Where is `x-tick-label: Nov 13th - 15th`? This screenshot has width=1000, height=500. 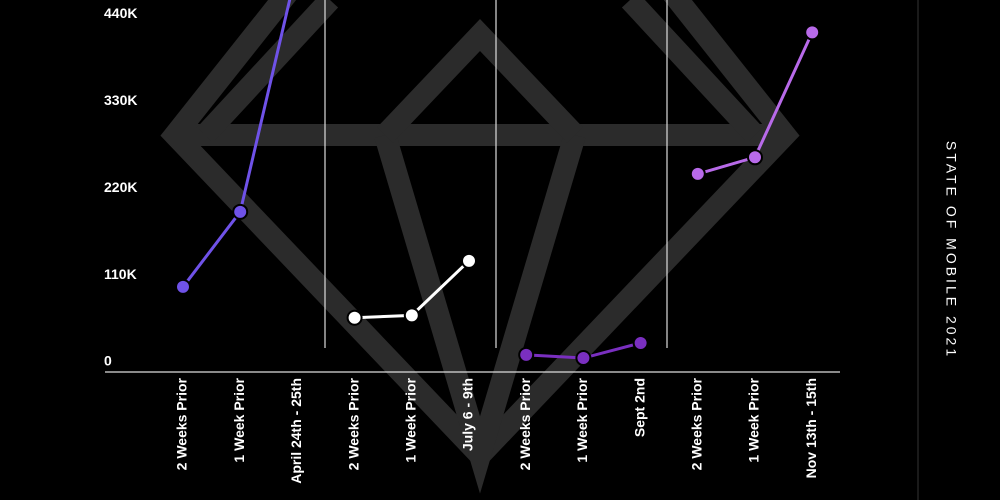 x-tick-label: Nov 13th - 15th is located at coordinates (811, 428).